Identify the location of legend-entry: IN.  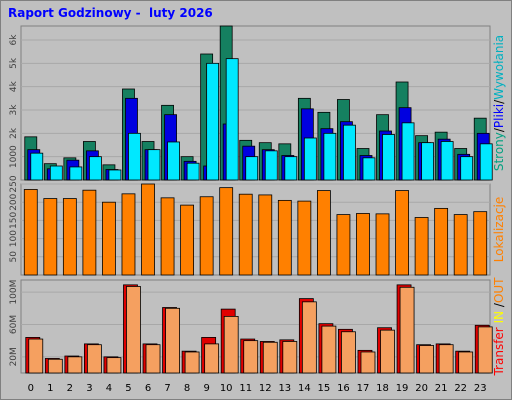
(499, 317).